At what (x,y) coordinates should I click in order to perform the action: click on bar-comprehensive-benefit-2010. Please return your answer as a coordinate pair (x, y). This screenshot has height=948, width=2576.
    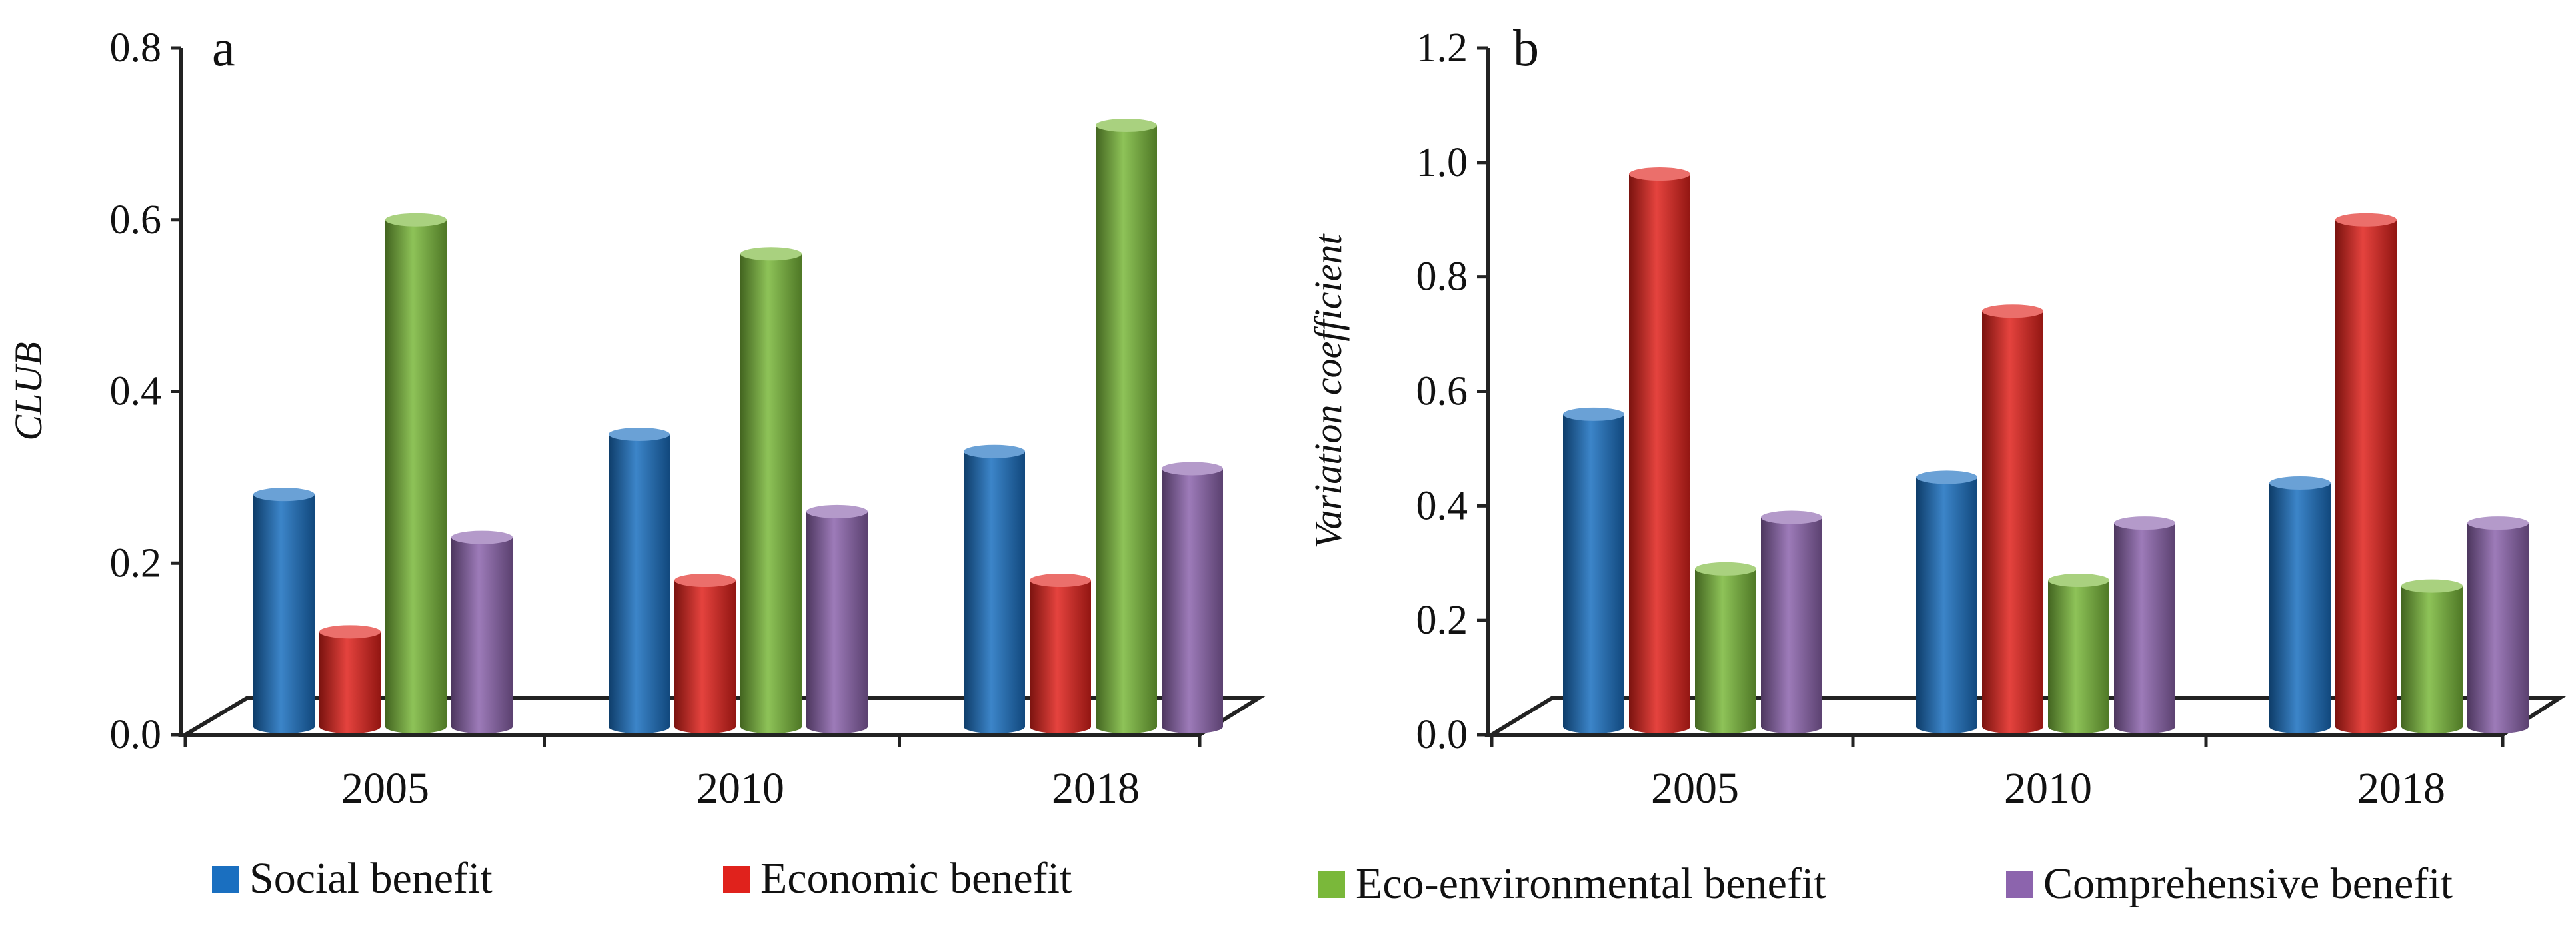
    Looking at the image, I should click on (837, 618).